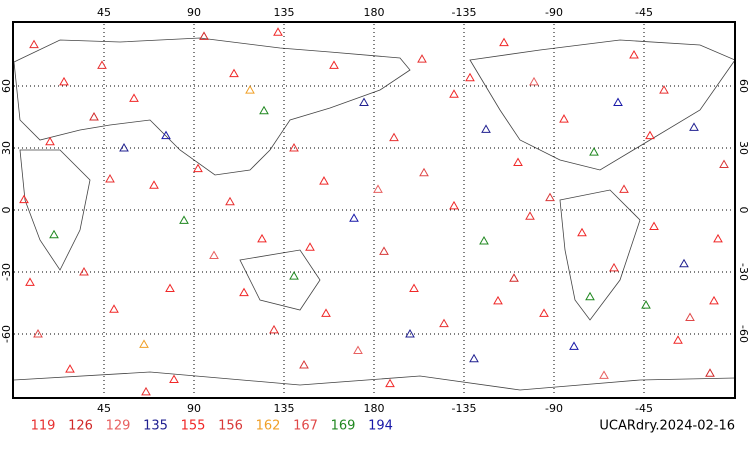  What do you see at coordinates (743, 148) in the screenshot?
I see `y-tick-label: 30` at bounding box center [743, 148].